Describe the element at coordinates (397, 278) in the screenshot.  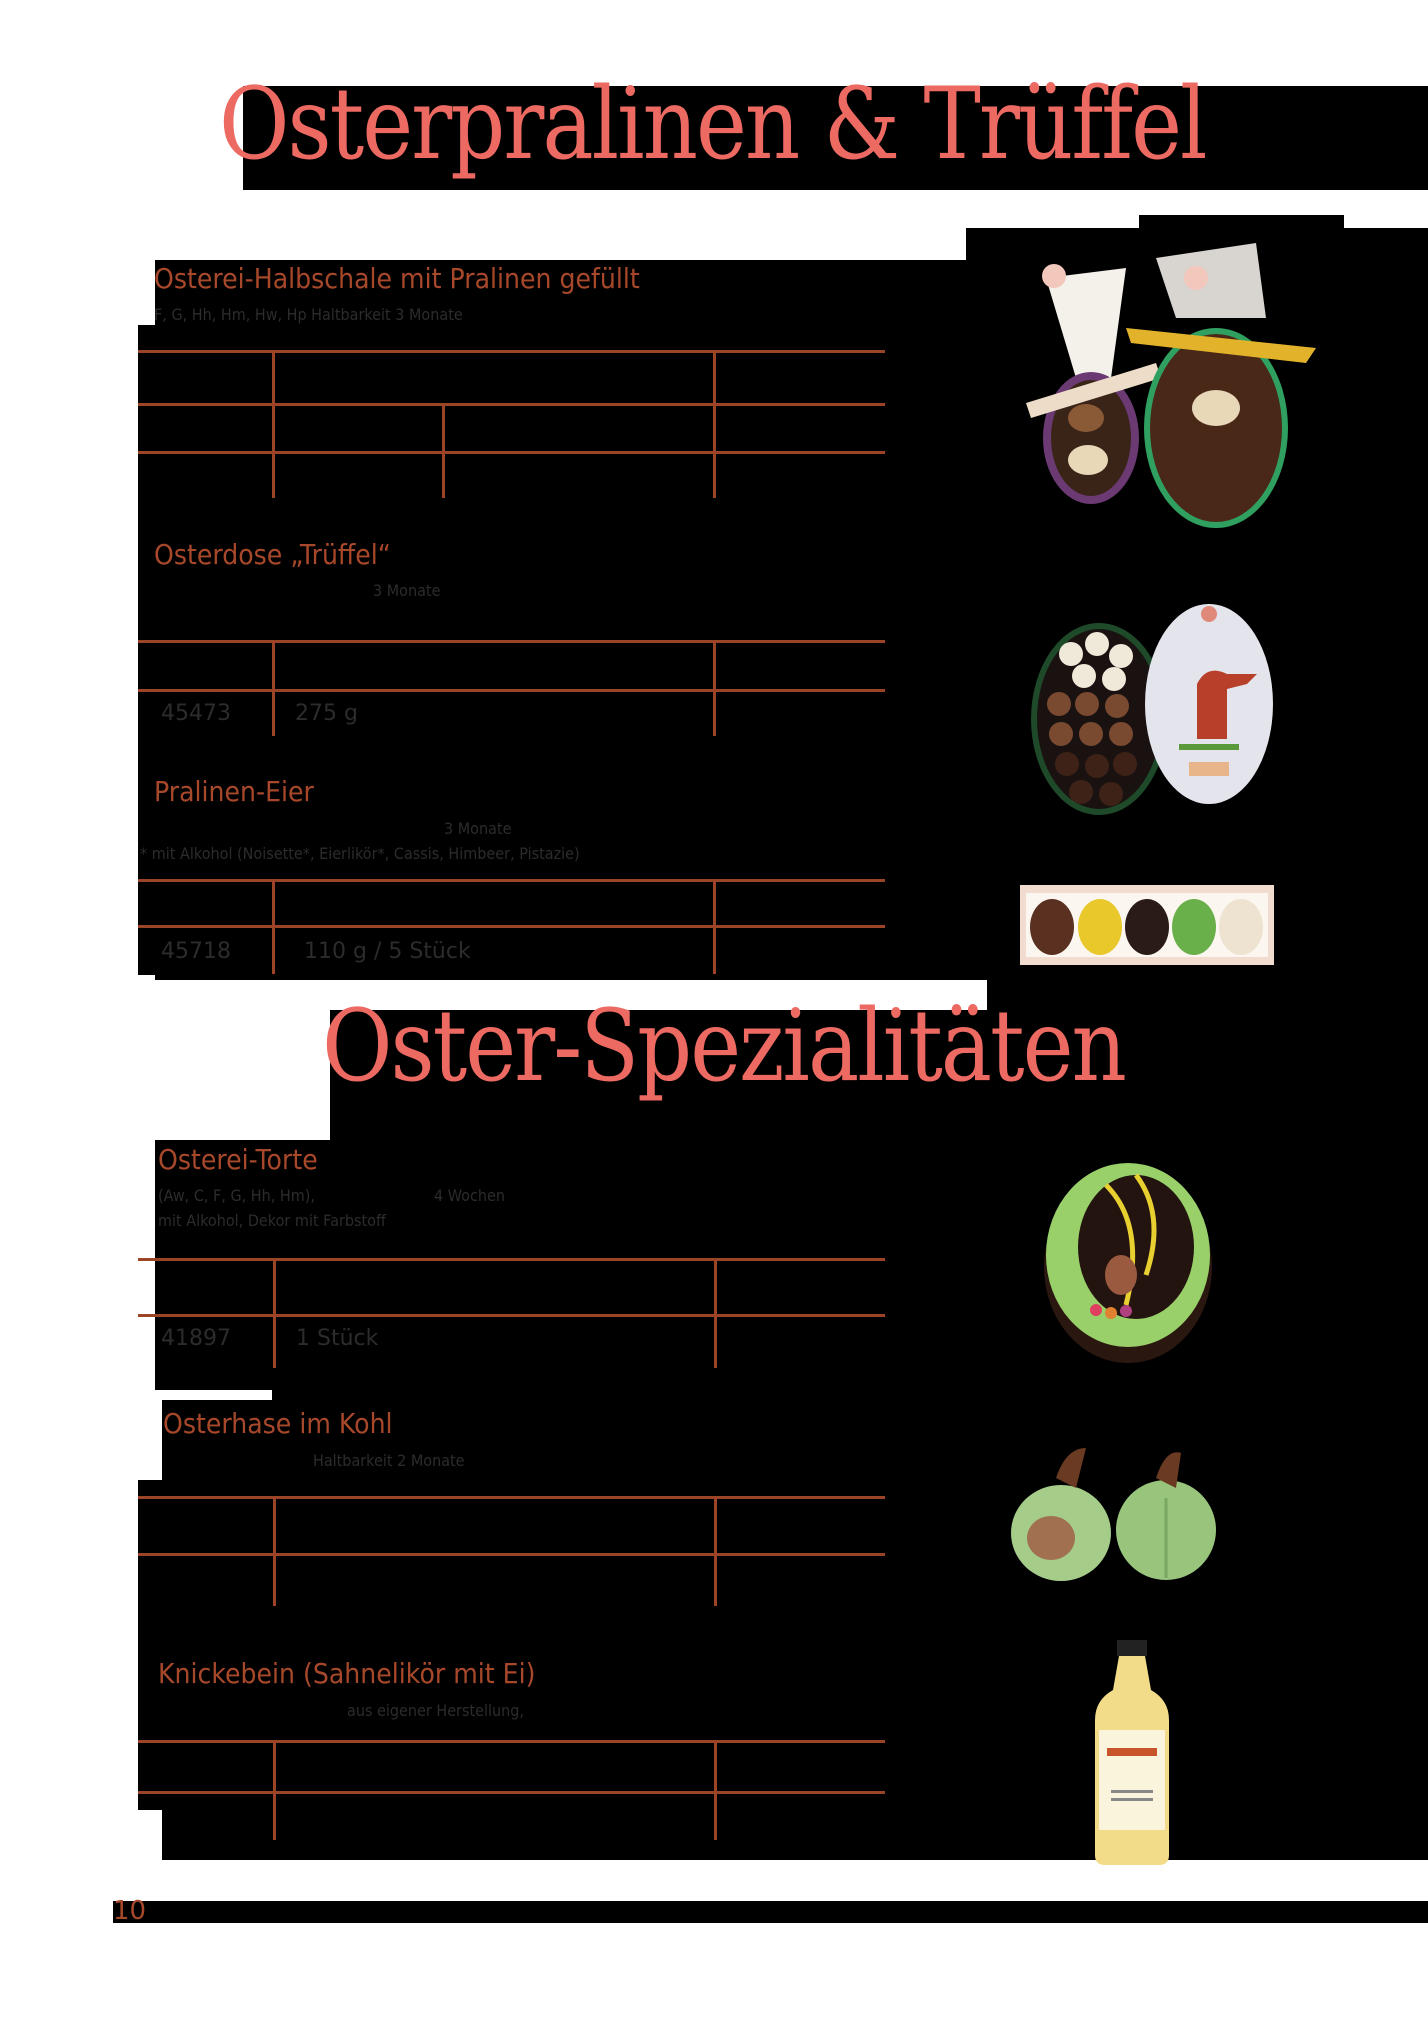
I see `product-title: Osterei-Halbschale mit Pralinen gefüllt` at that location.